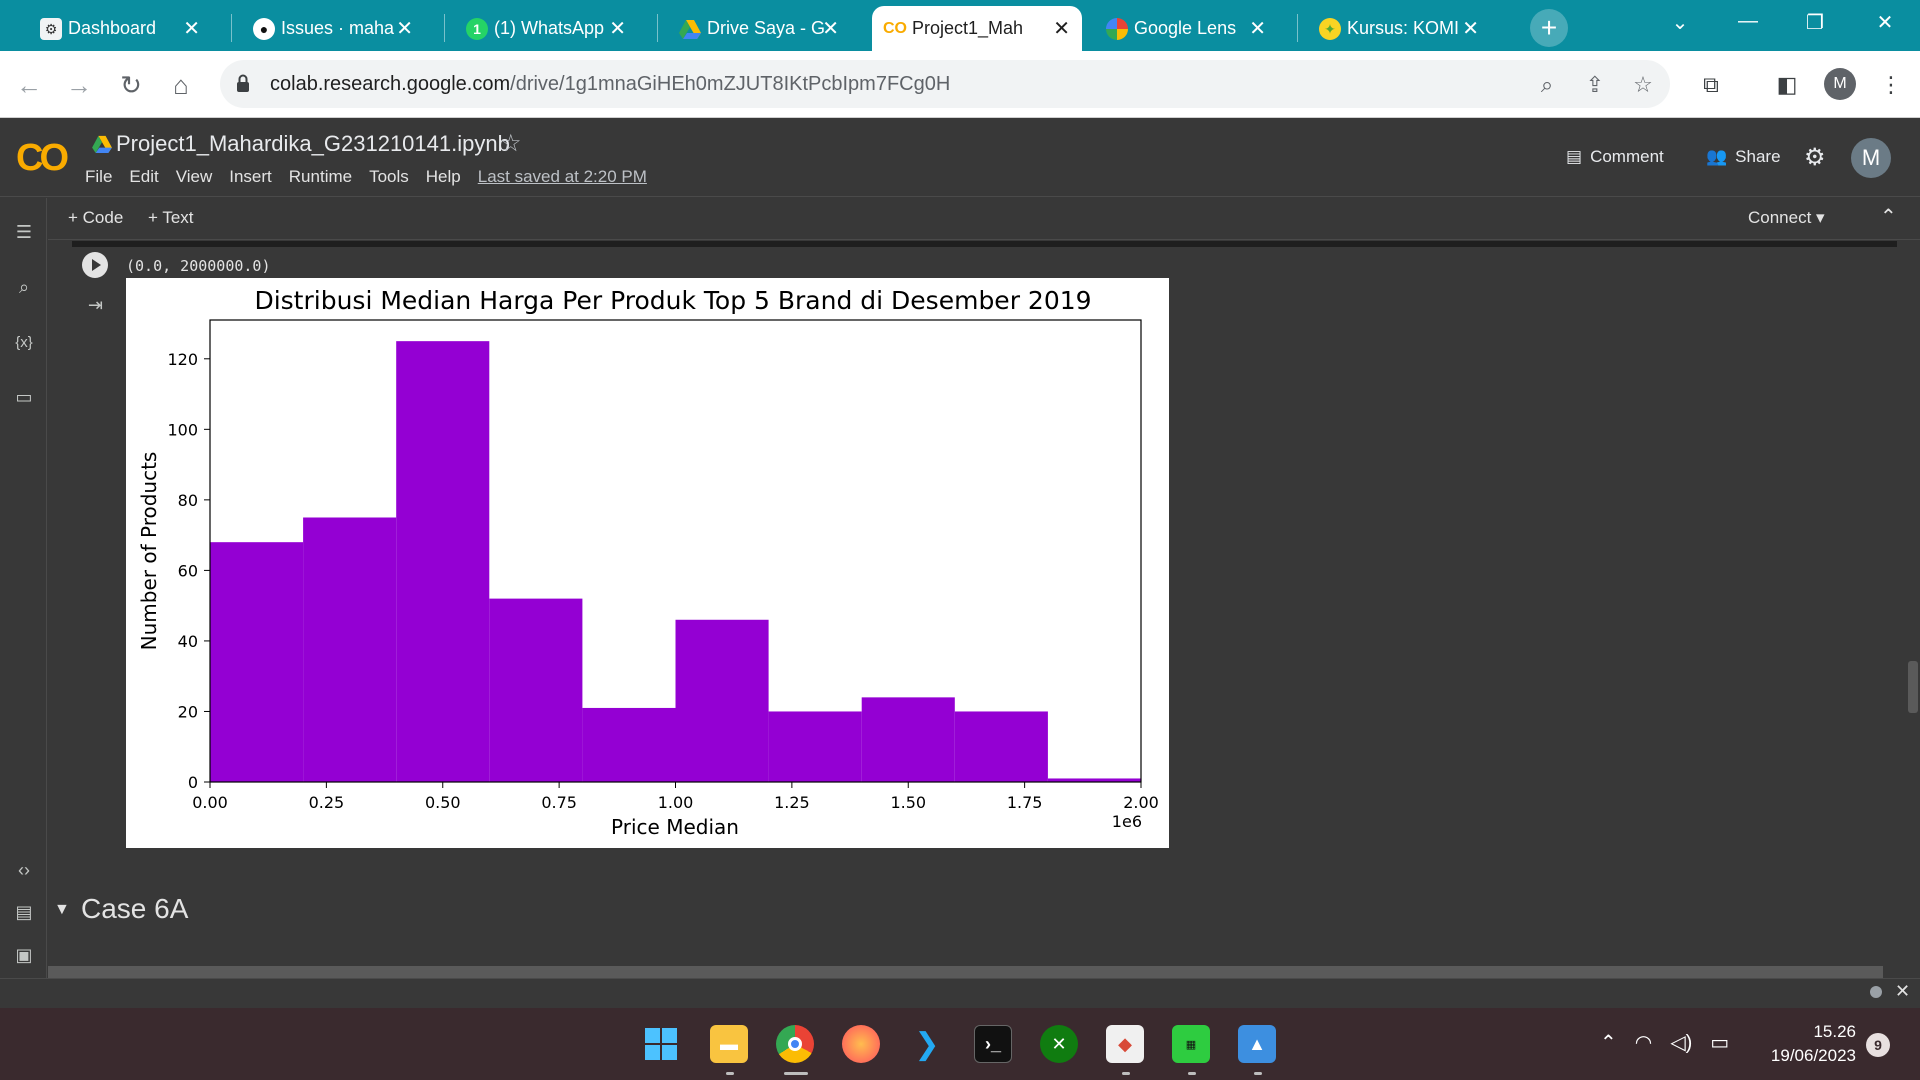 The height and width of the screenshot is (1080, 1920). Describe the element at coordinates (24, 396) in the screenshot. I see `folder-icon: ▭` at that location.